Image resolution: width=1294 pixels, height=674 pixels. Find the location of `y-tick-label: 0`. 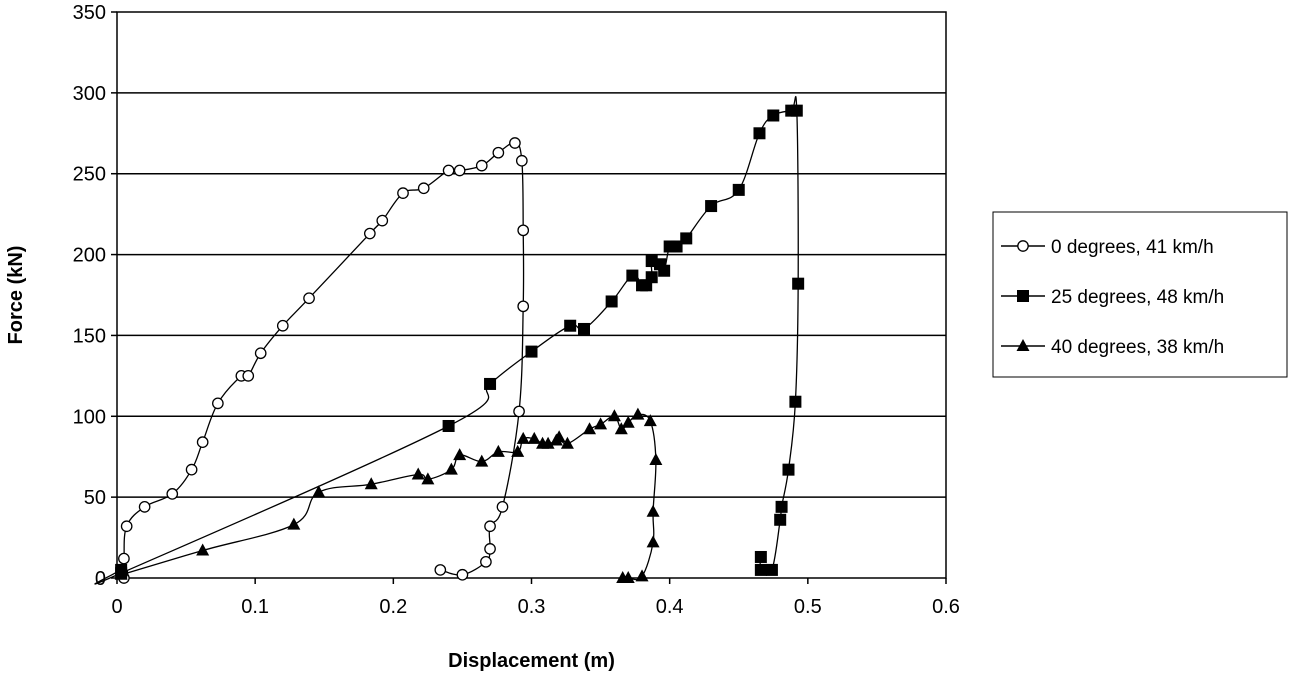

y-tick-label: 0 is located at coordinates (100, 579).